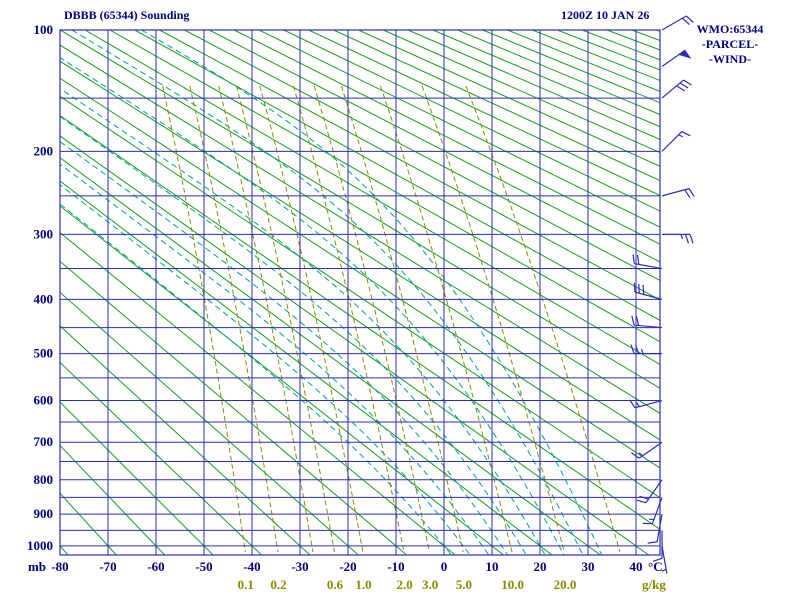 This screenshot has height=600, width=800. I want to click on mixing-ratio-unit-label: g/kg, so click(654, 584).